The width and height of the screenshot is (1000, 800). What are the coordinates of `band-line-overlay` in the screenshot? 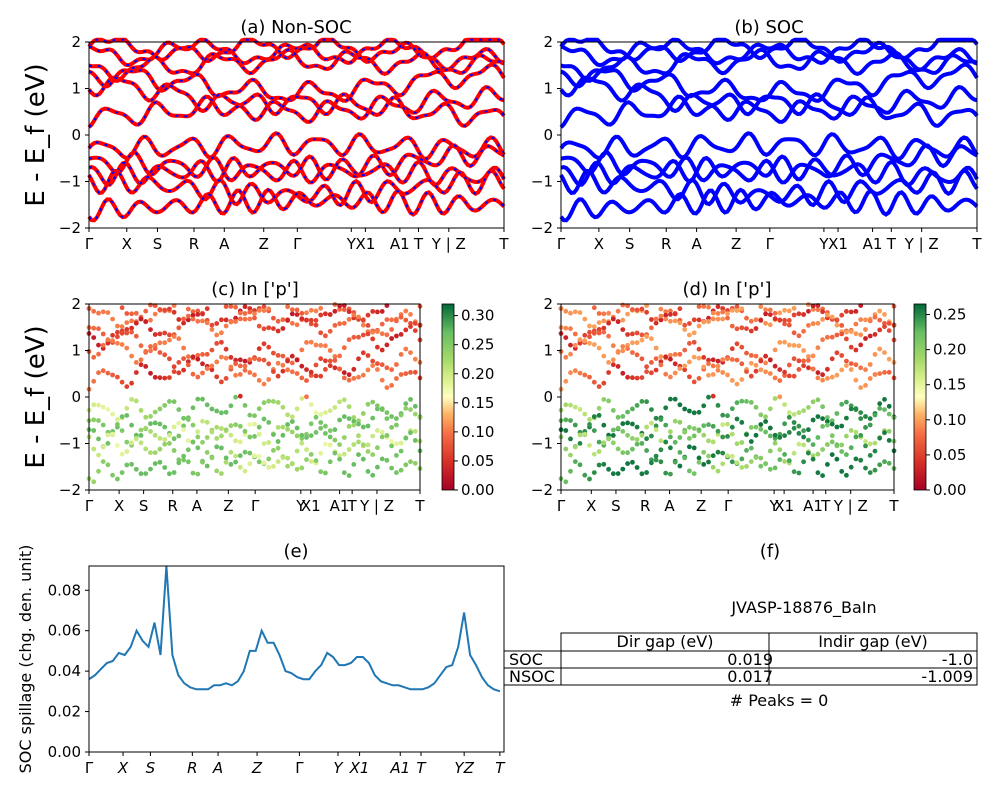 It's located at (296, 205).